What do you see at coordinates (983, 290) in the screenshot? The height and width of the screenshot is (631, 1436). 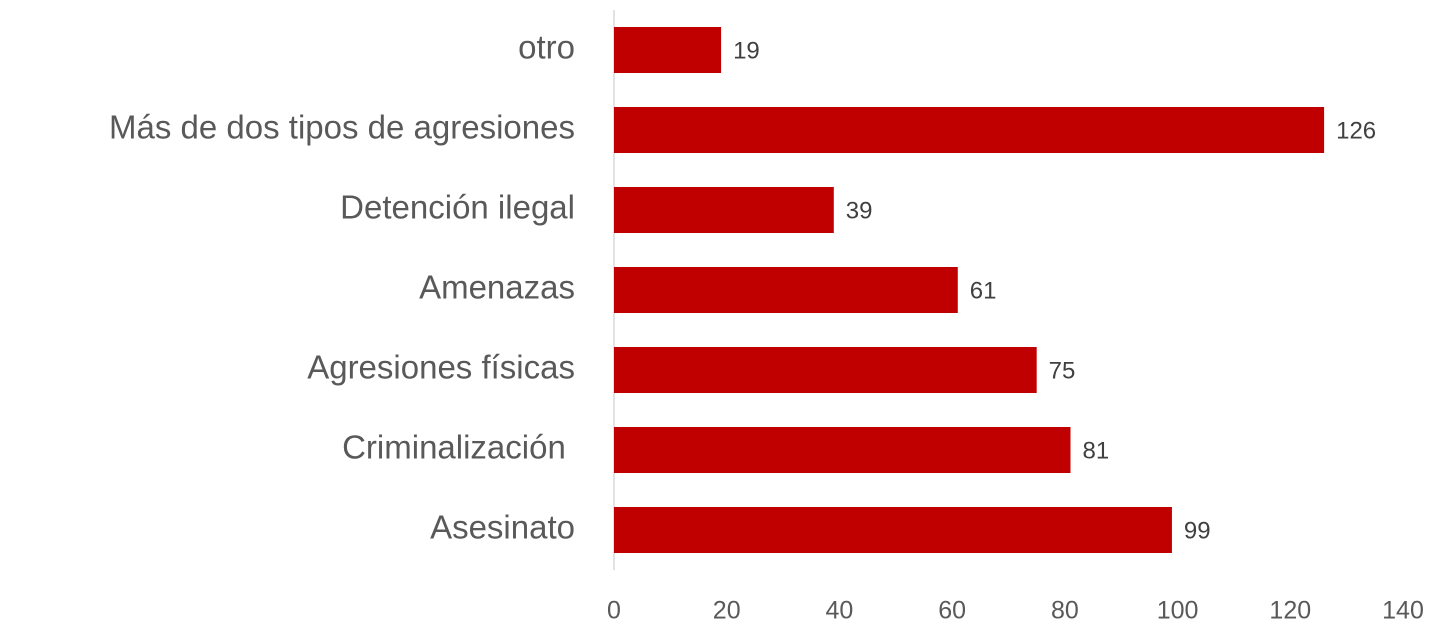 I see `value-label: 61` at bounding box center [983, 290].